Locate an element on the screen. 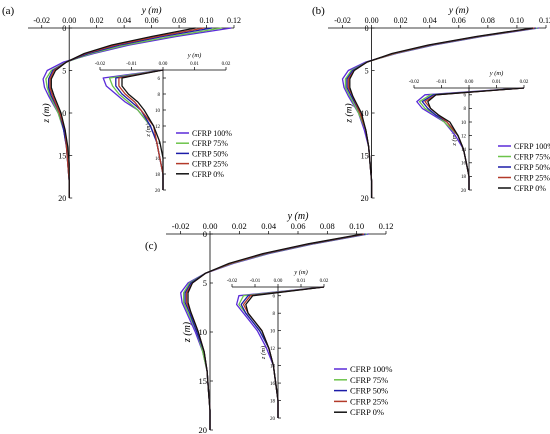  main-x-tick-label: 0.10 is located at coordinates (517, 20).